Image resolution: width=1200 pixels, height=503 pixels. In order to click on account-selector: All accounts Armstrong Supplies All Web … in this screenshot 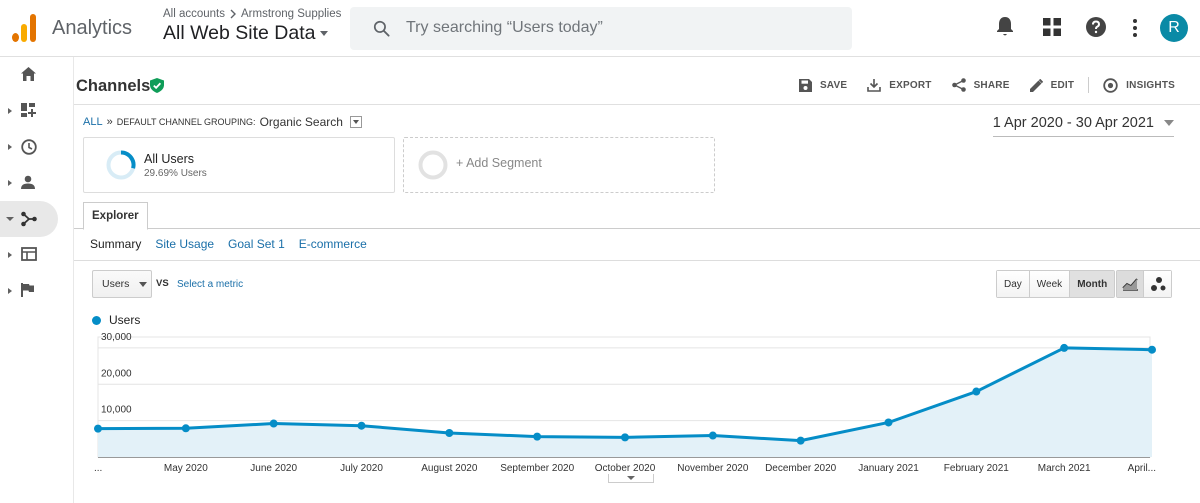, I will do `click(252, 26)`.